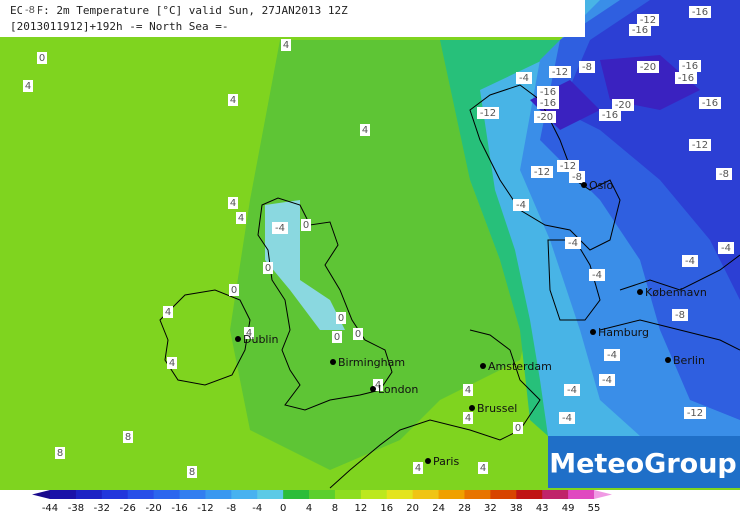  I want to click on colorbar-tick-label: 43, so click(542, 508).